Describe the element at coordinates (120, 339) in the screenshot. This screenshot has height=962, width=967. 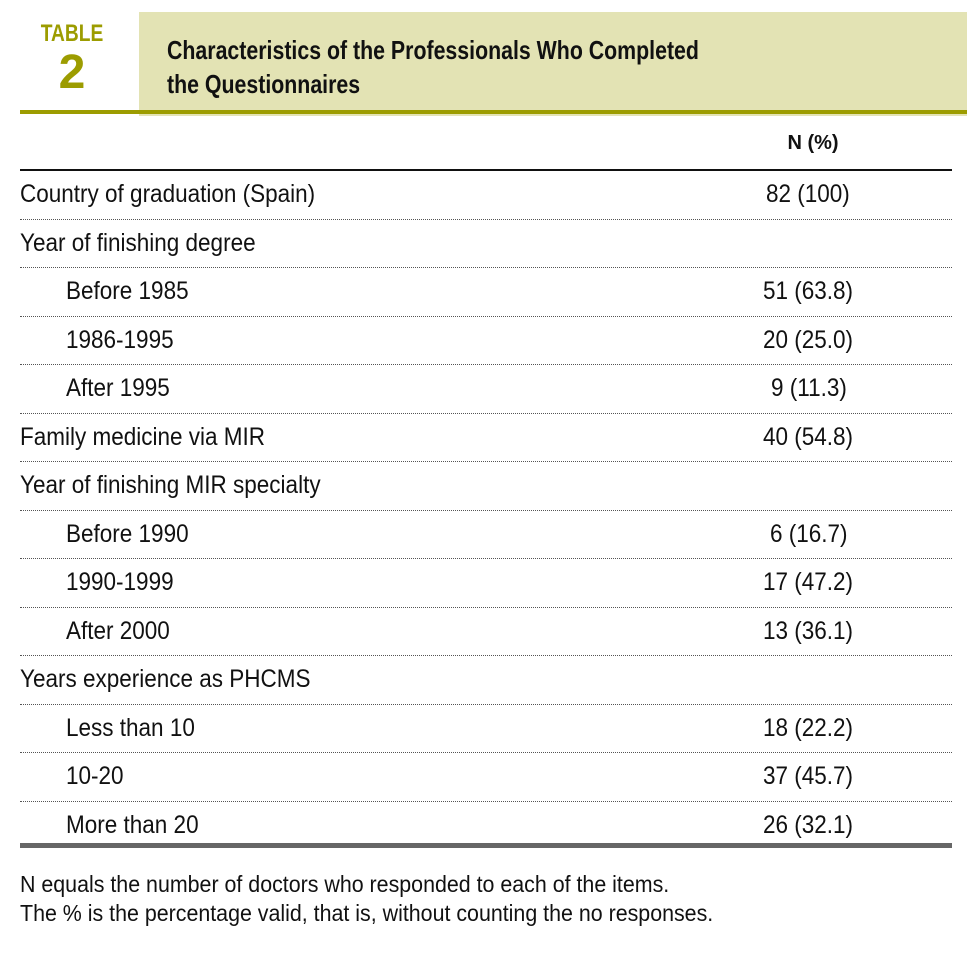
I see `row-label-text: 1986-1995` at that location.